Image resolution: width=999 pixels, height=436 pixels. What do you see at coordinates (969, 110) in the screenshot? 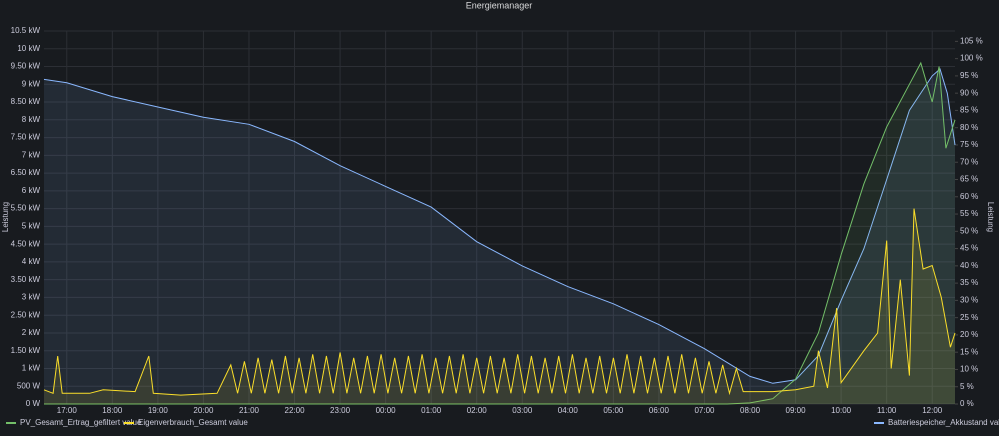
I see `y2-tick-label: 85 %` at bounding box center [969, 110].